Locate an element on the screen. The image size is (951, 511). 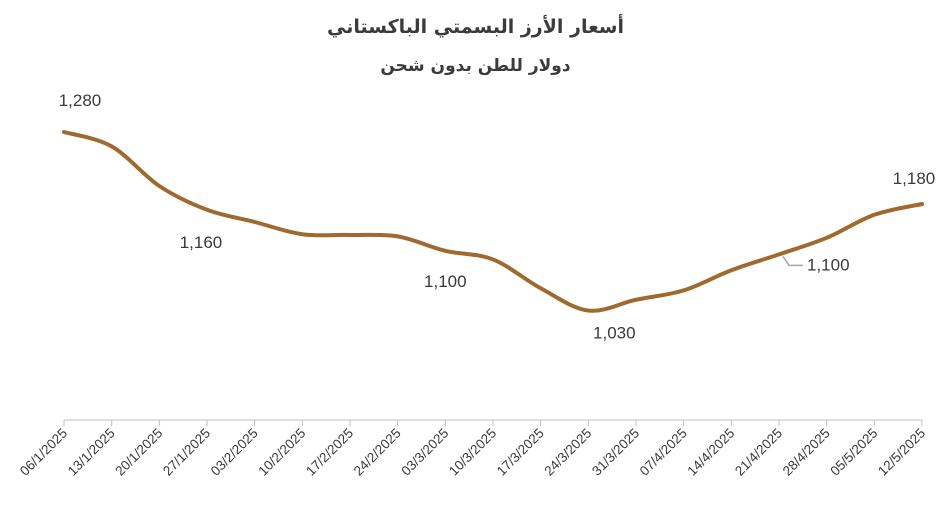
x-tick-label: 06/1/2025 is located at coordinates (43, 452).